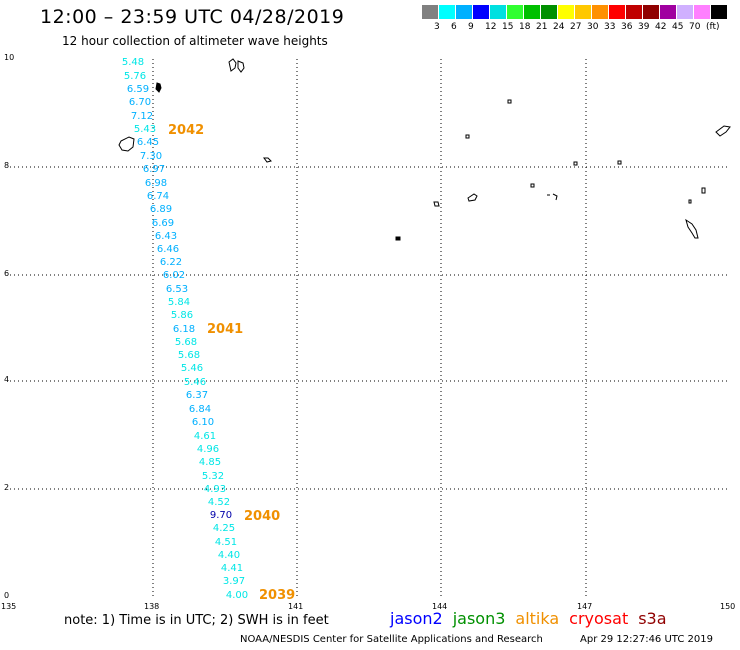 This screenshot has height=650, width=740. I want to click on wave-height-value: 6.22, so click(171, 262).